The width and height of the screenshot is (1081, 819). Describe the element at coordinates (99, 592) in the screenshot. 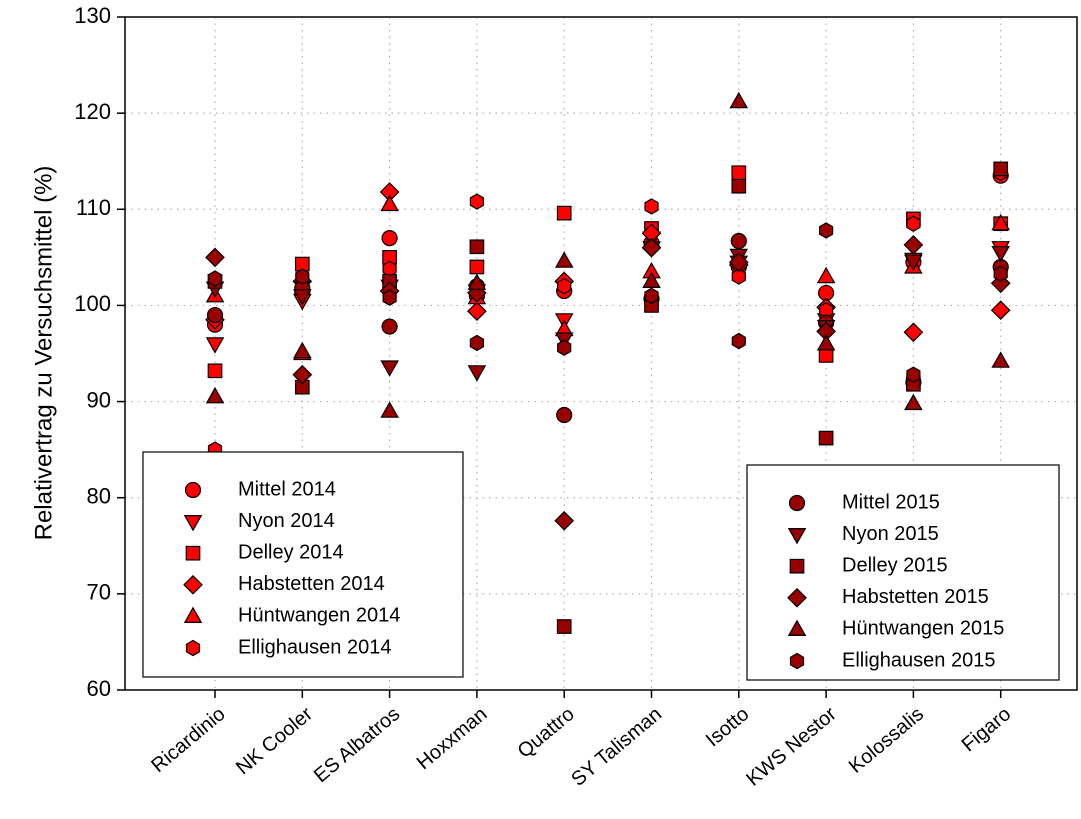

I see `y-tick-label: 70` at that location.